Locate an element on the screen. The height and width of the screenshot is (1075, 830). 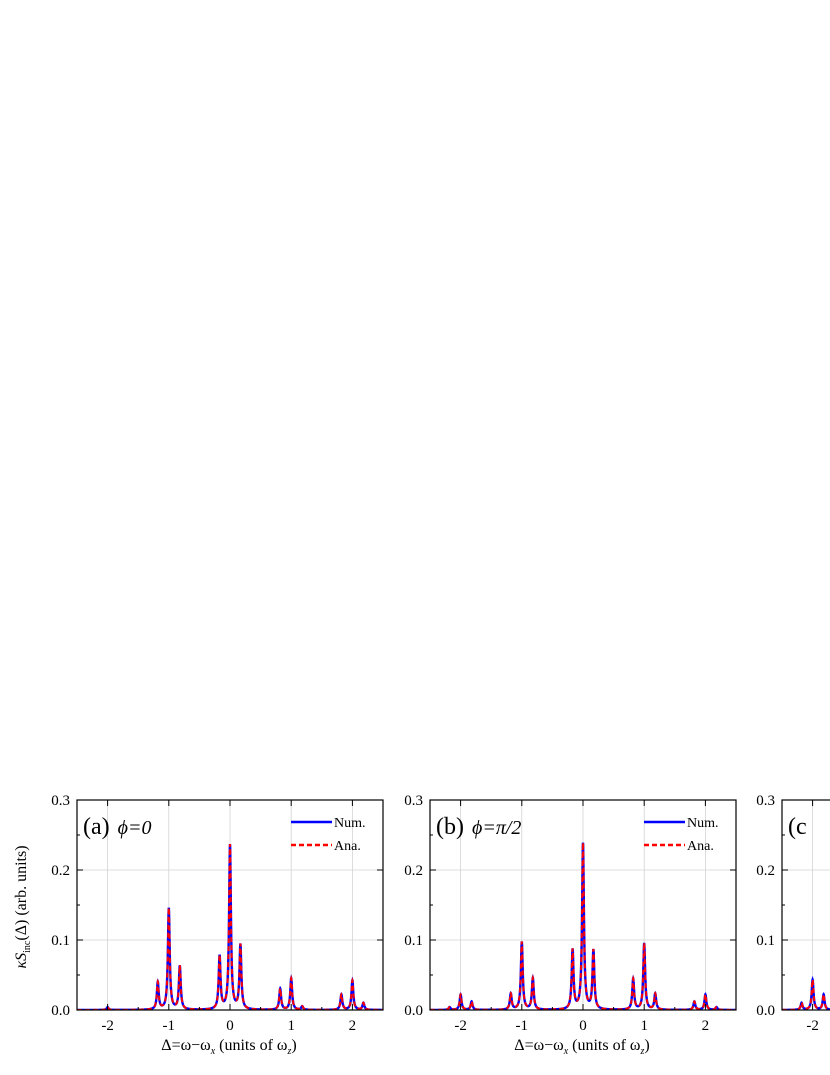
panel-b-x-axis-title: Δ=ω−ωx (units of ωz) is located at coordinates (581, 1047).